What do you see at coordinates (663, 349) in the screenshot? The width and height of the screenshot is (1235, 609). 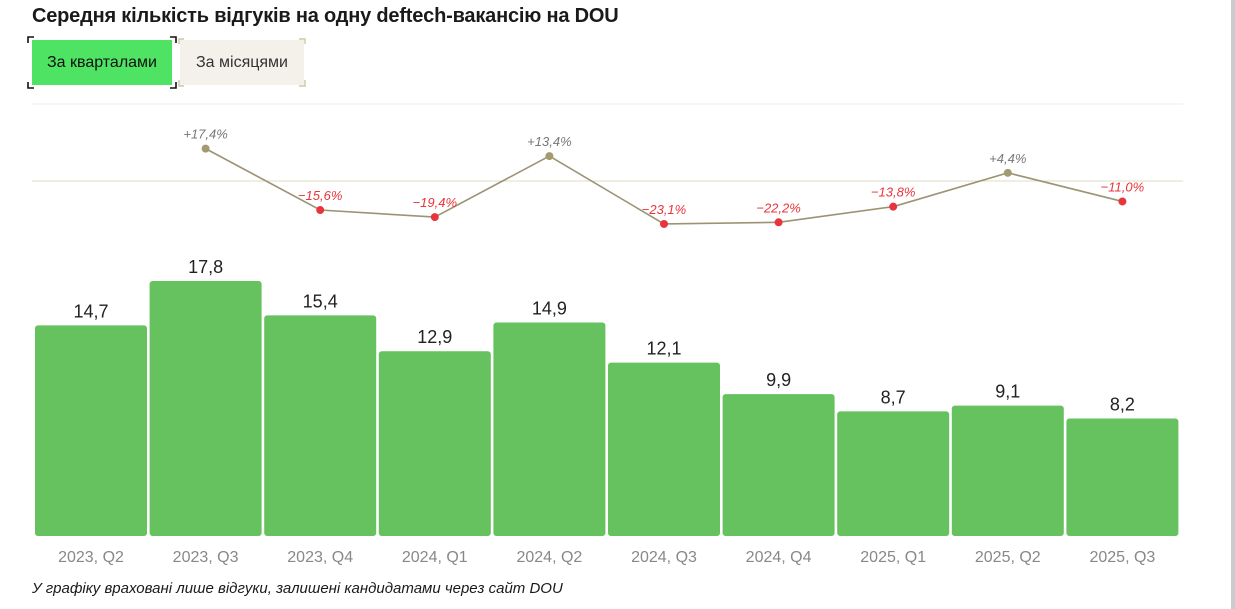 I see `bar-value-label: 12,1` at bounding box center [663, 349].